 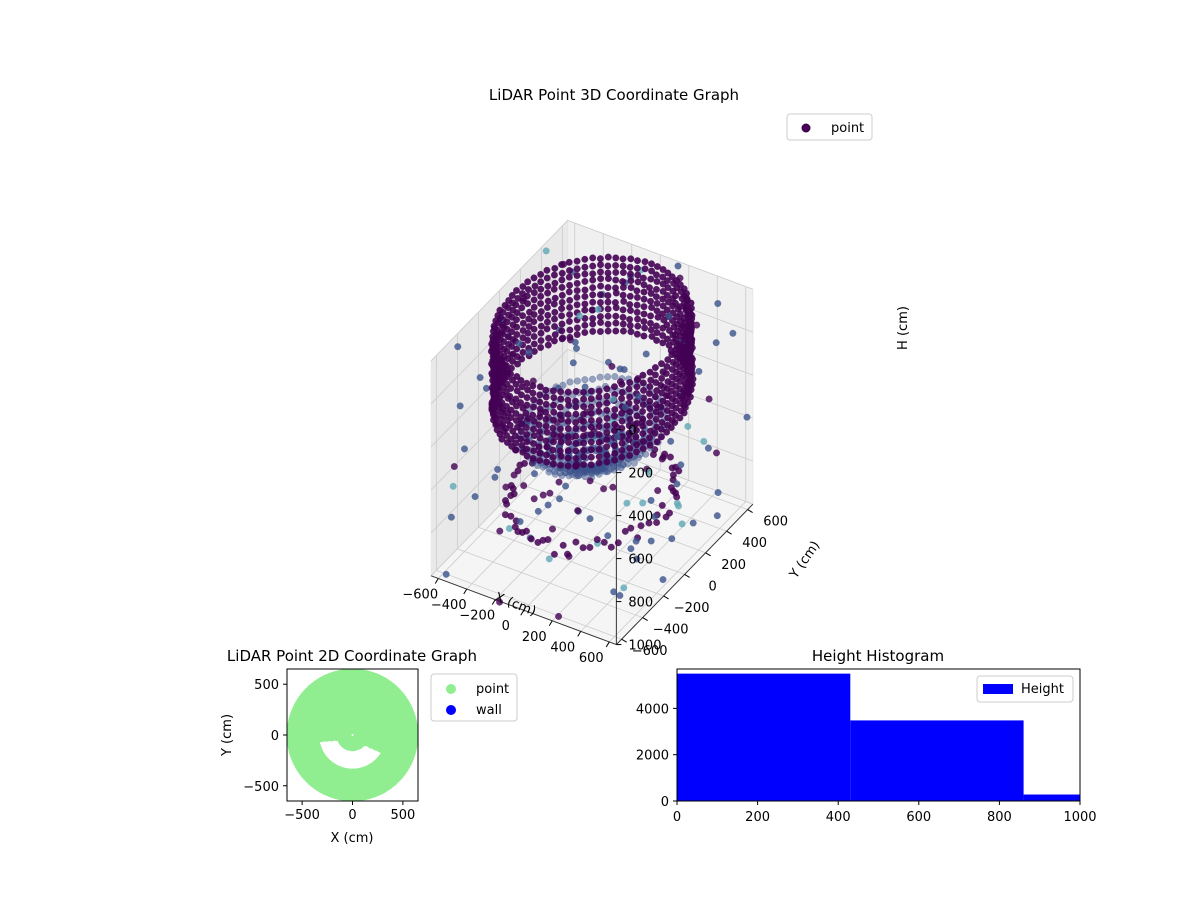 I want to click on legend-marker-point-2d, so click(x=451, y=689).